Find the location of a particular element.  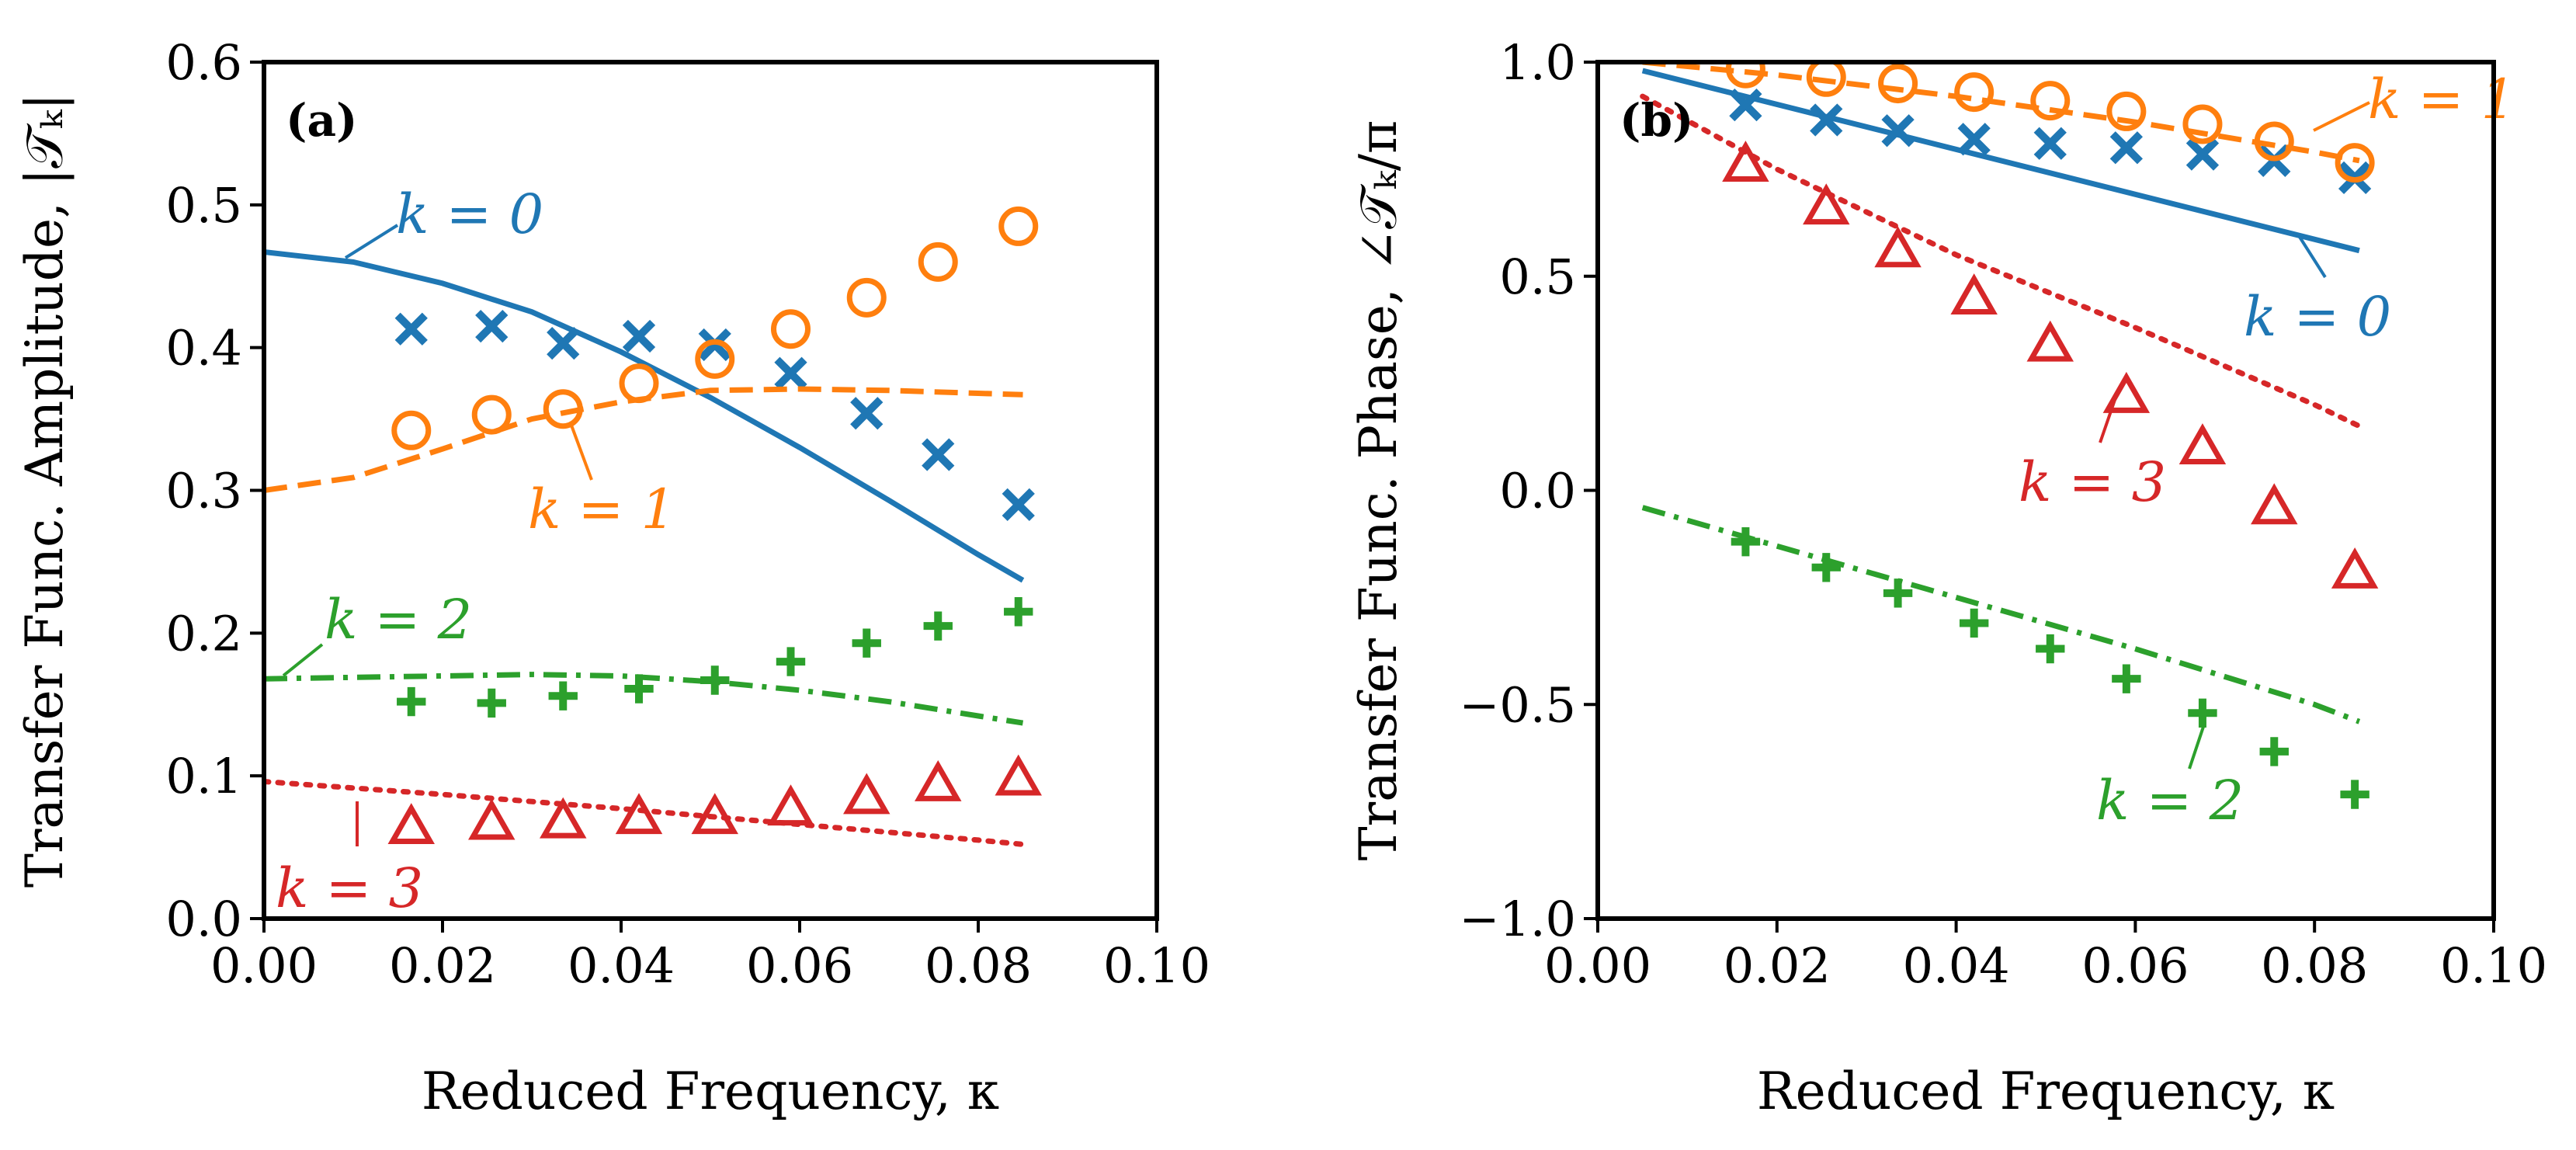

label-leader-a-k1 is located at coordinates (581, 451).